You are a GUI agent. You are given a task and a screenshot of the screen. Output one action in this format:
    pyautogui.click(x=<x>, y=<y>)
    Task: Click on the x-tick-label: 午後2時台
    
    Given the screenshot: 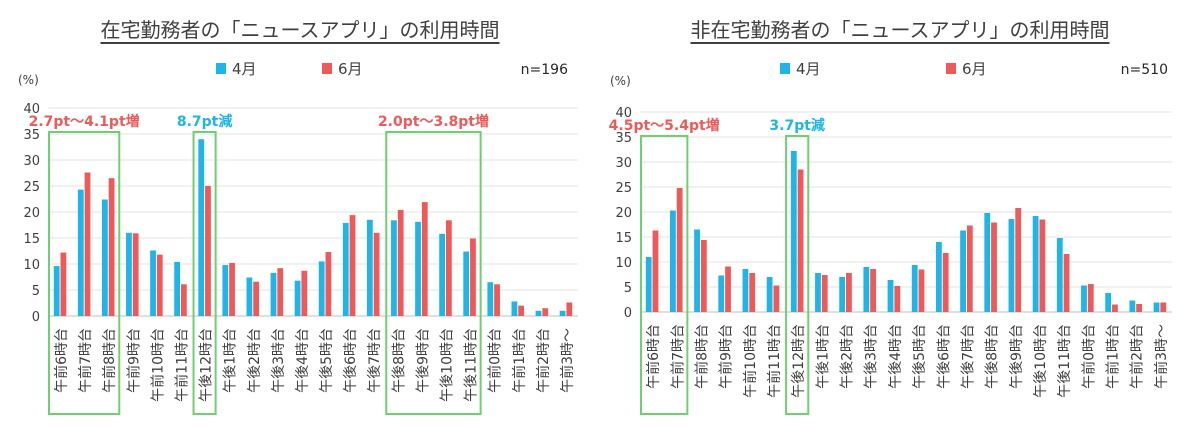 What is the action you would take?
    pyautogui.click(x=255, y=360)
    